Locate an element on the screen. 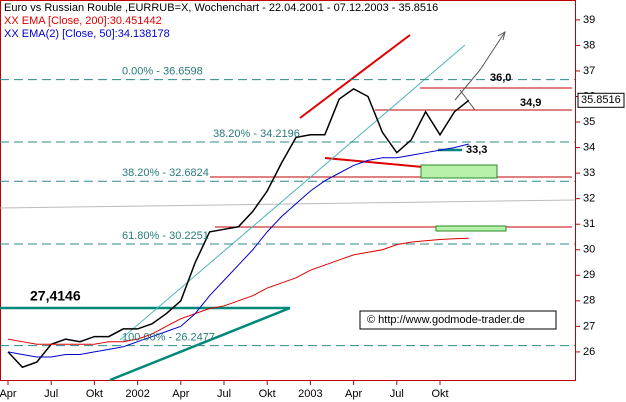 This screenshot has height=402, width=626. source-box is located at coordinates (458, 320).